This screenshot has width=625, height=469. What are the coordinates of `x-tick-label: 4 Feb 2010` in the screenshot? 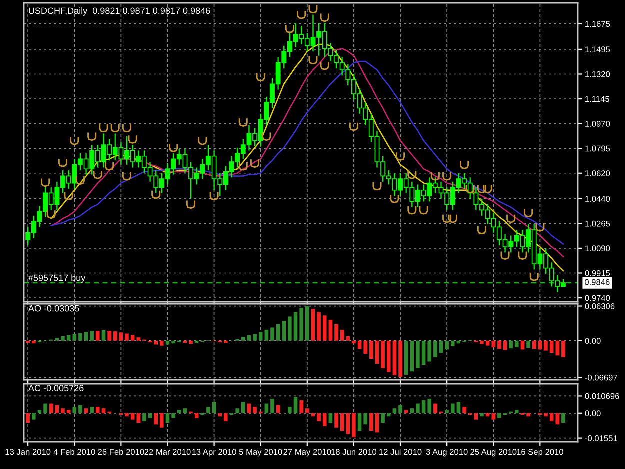 It's located at (75, 452).